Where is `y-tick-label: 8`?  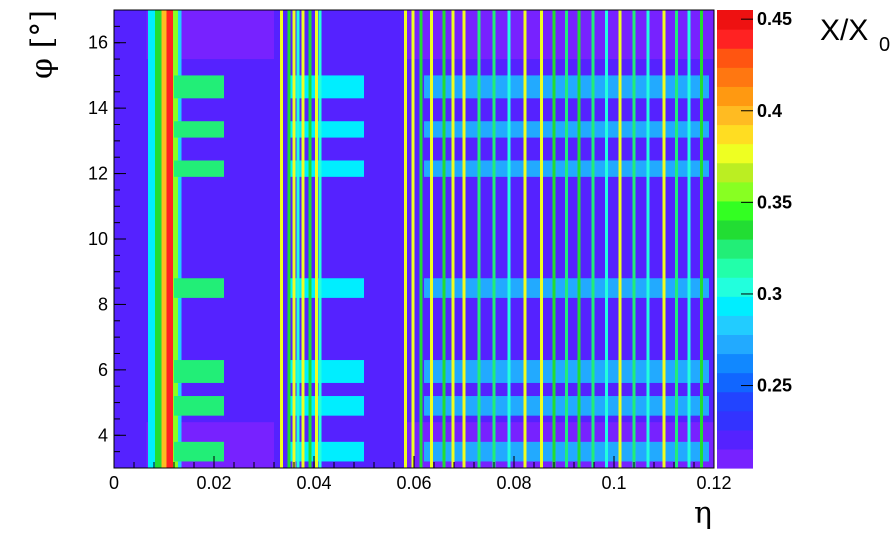 y-tick-label: 8 is located at coordinates (103, 304).